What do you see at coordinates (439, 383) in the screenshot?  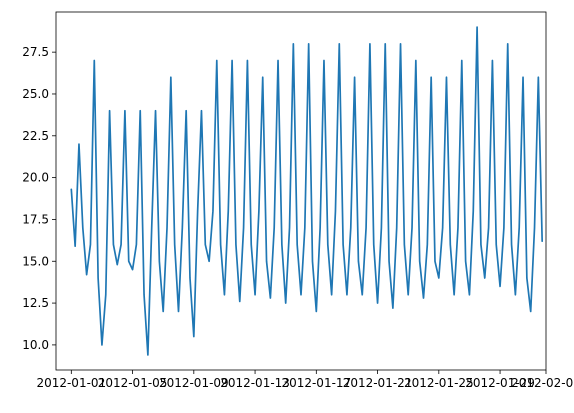 I see `x-tick-label: 2012-01-25` at bounding box center [439, 383].